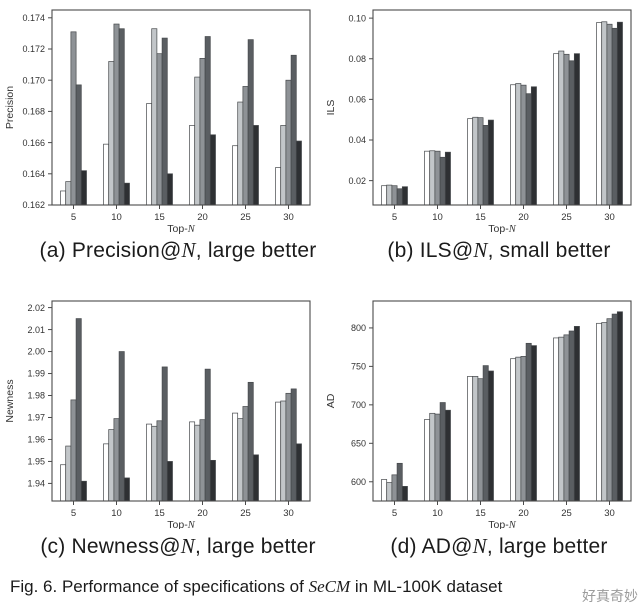  I want to click on svg-text: 0.168, so click(33, 112).